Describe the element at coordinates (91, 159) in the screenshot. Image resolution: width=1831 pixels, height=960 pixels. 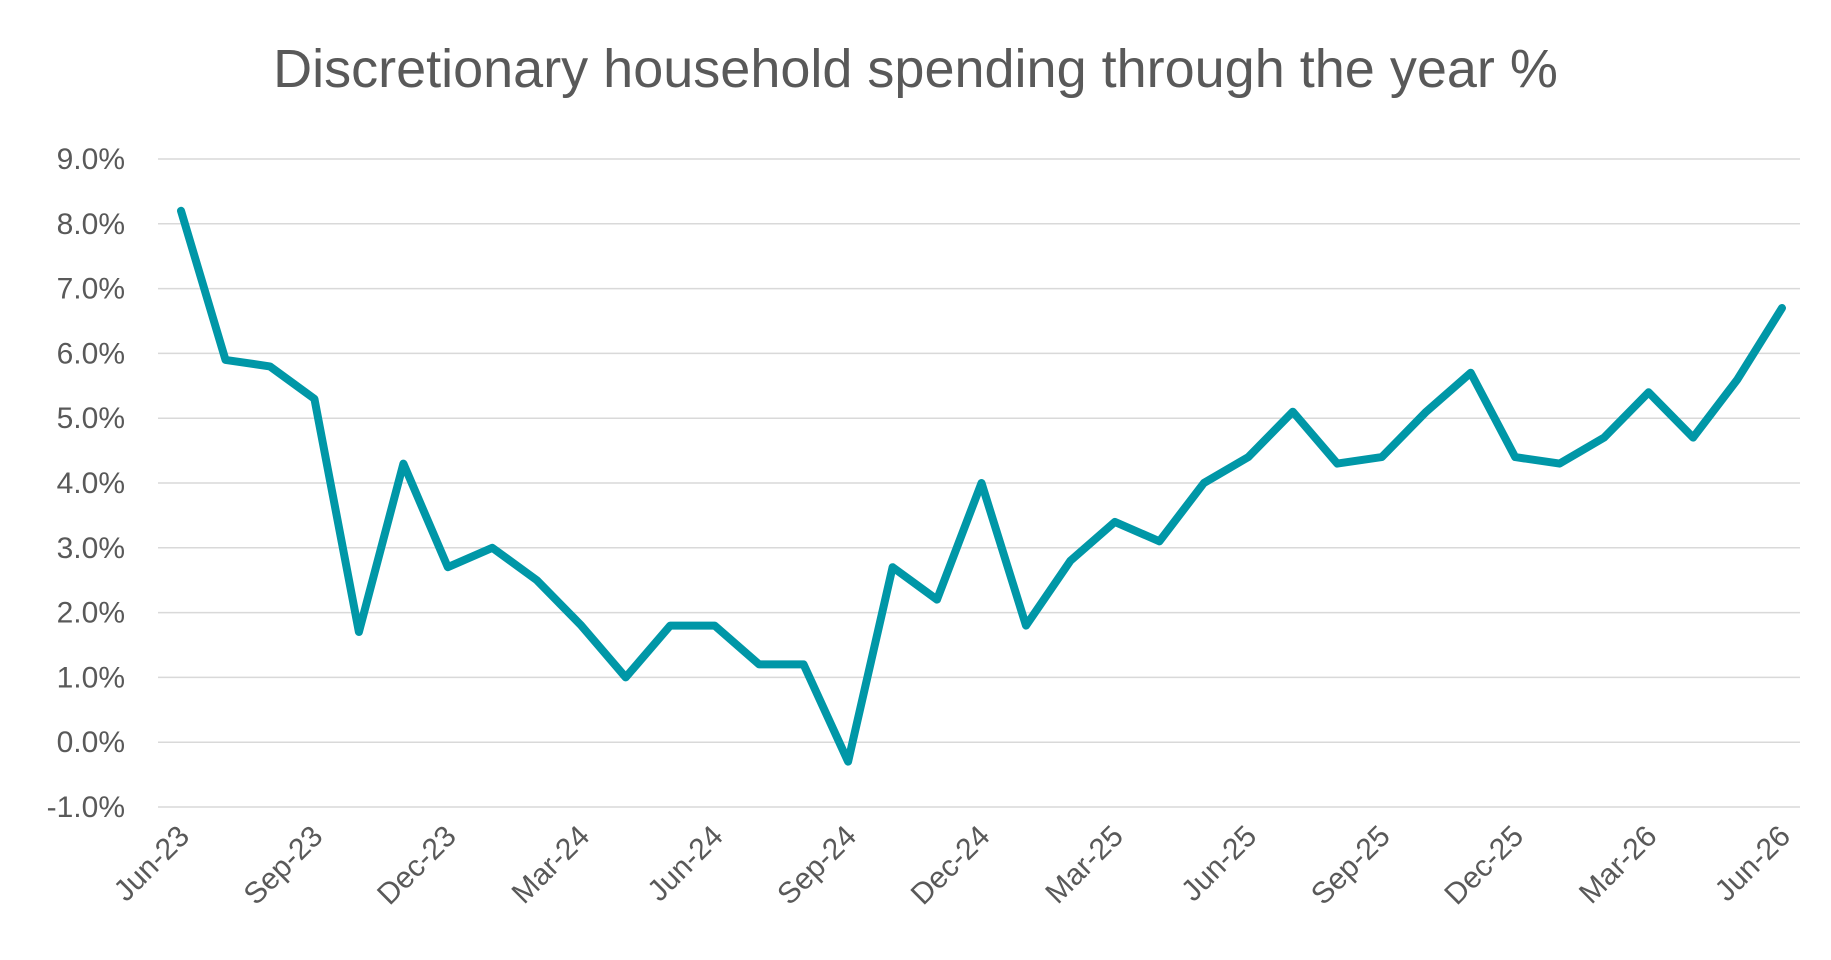
I see `y-tick-label: 9.0%` at that location.